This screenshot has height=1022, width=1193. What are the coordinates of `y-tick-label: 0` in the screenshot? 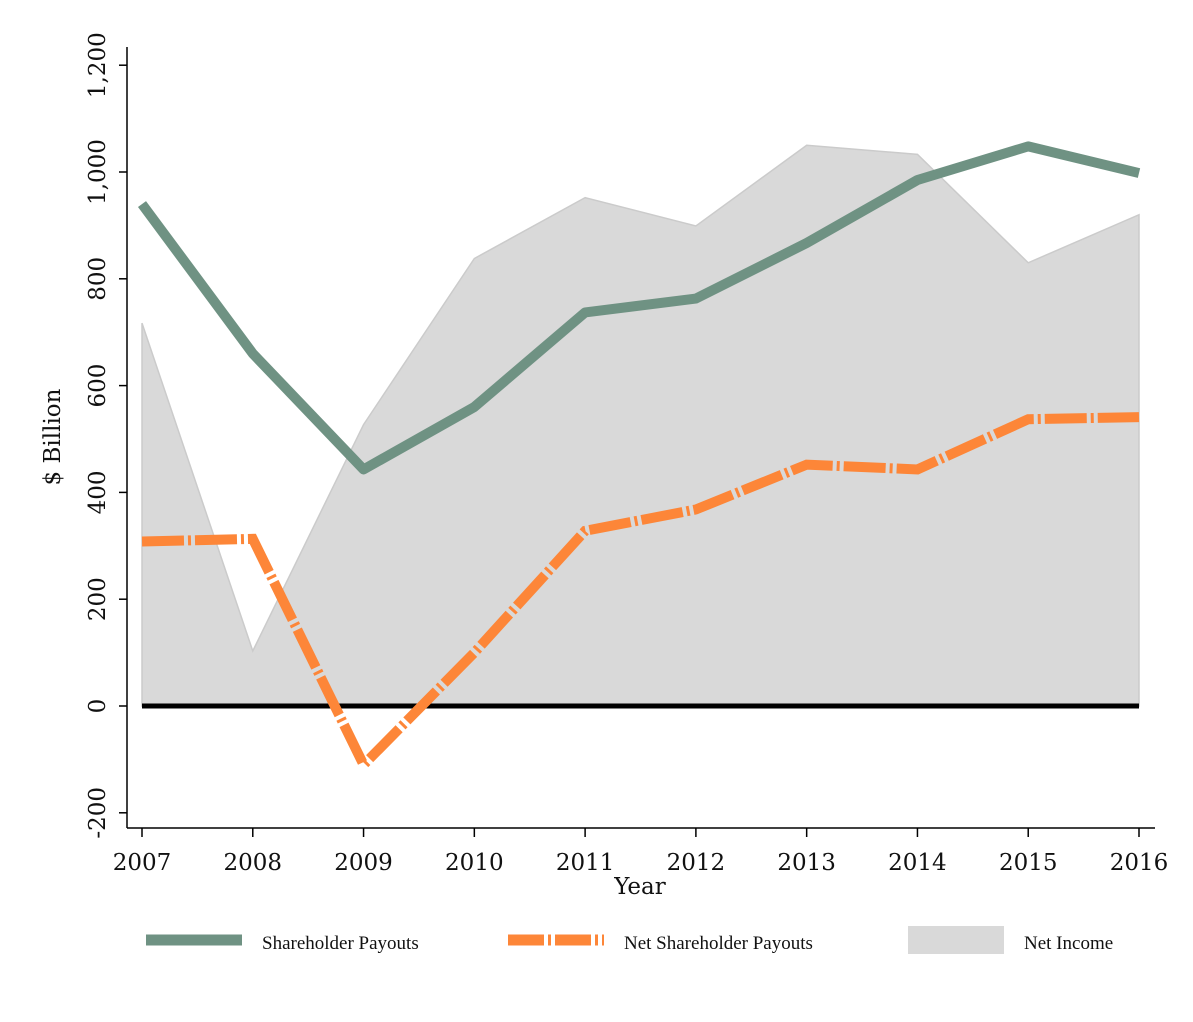 It's located at (98, 706).